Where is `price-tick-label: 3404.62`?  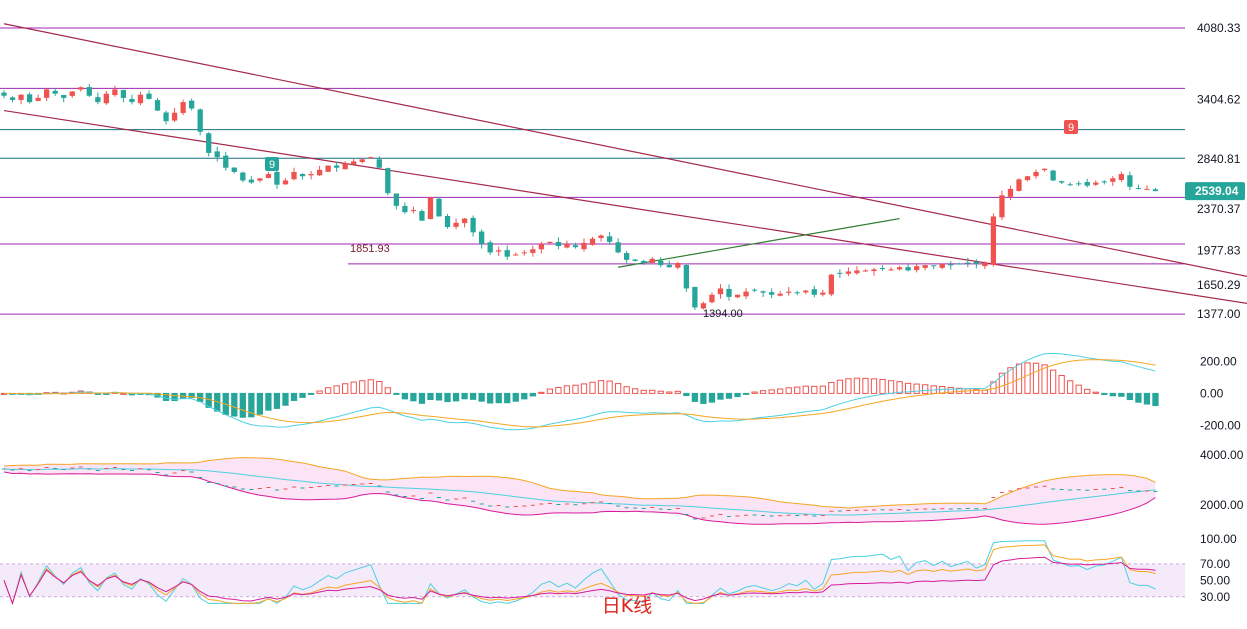
price-tick-label: 3404.62 is located at coordinates (1219, 99).